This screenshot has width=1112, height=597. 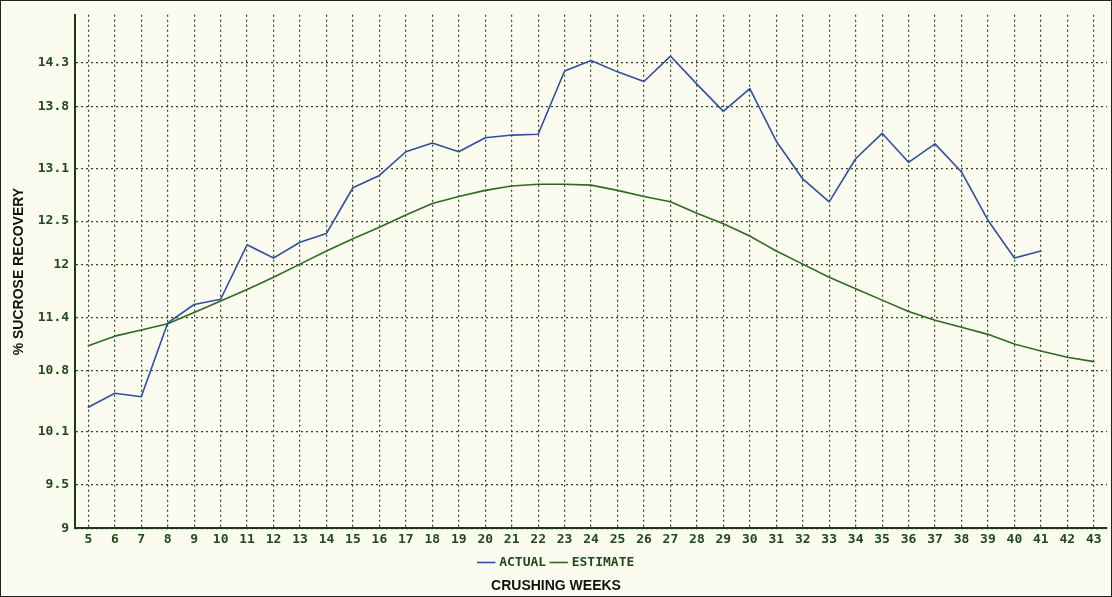 I want to click on x-tick-label: 35, so click(x=882, y=538).